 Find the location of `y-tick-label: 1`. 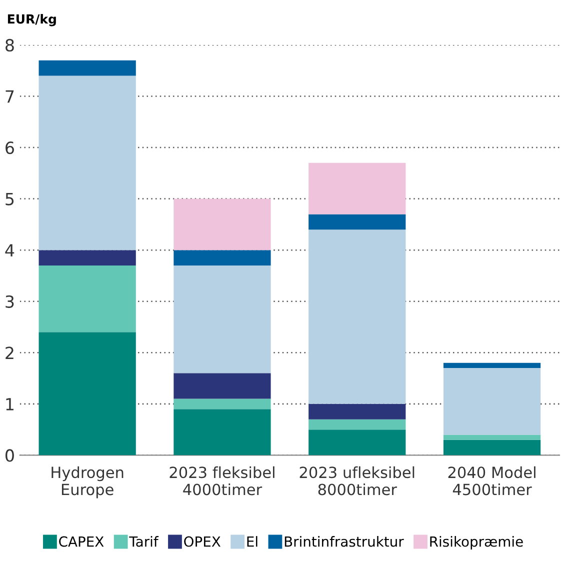

y-tick-label: 1 is located at coordinates (10, 404).